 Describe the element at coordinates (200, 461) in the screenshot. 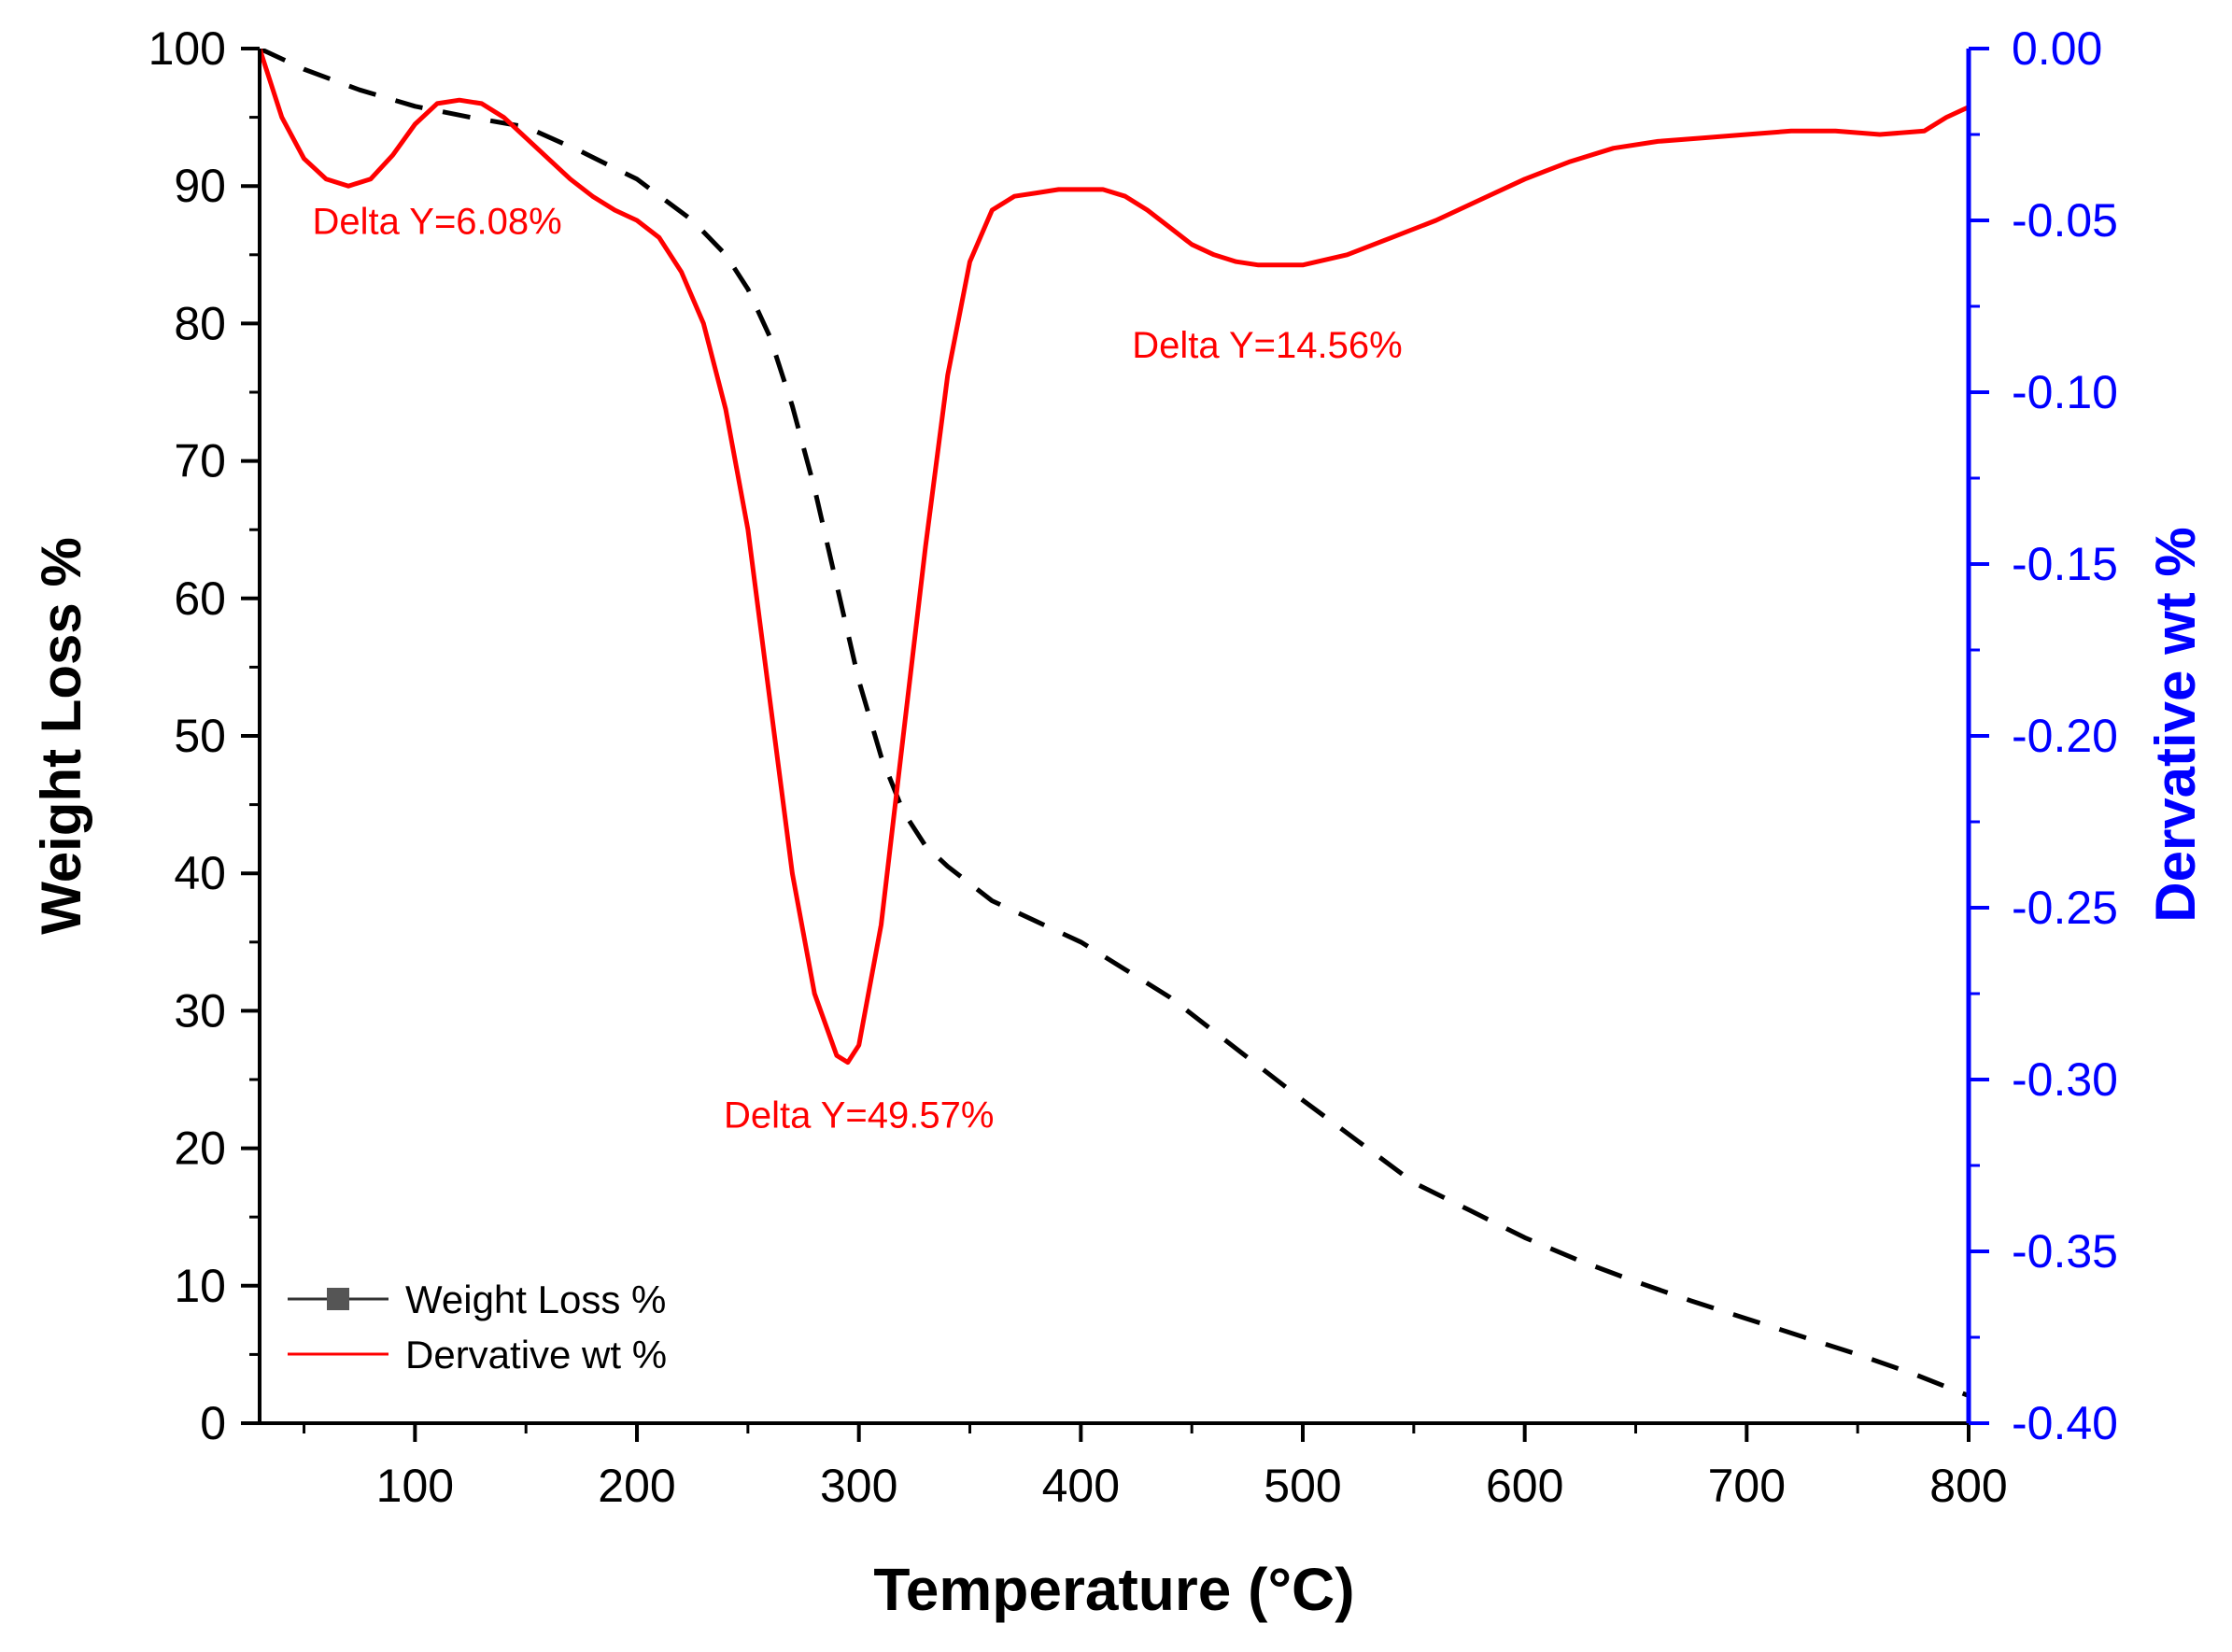

I see `y-left-tick-label: 70` at that location.